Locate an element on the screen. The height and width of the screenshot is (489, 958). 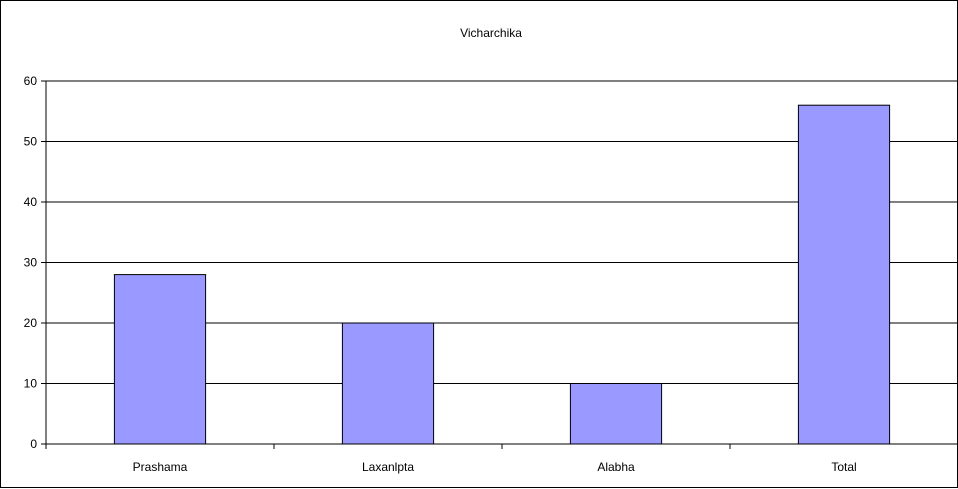
y-axis: 0 10 20 30 40 50 60 is located at coordinates (35, 262).